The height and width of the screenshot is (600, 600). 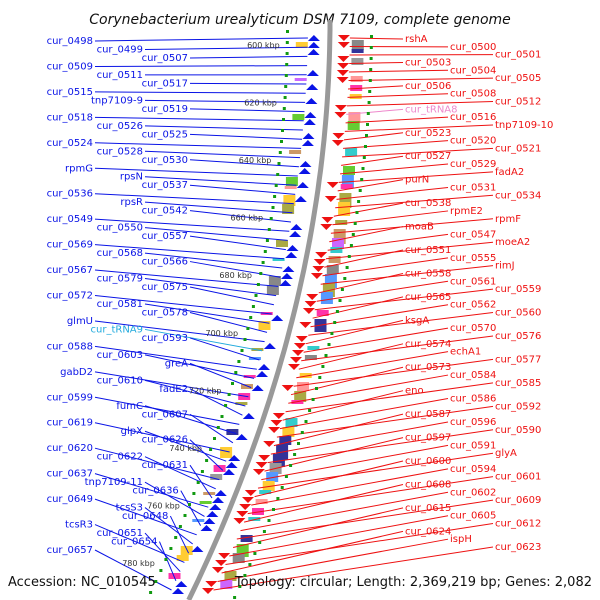 I want to click on left-gene-label: greA, so click(x=176, y=363).